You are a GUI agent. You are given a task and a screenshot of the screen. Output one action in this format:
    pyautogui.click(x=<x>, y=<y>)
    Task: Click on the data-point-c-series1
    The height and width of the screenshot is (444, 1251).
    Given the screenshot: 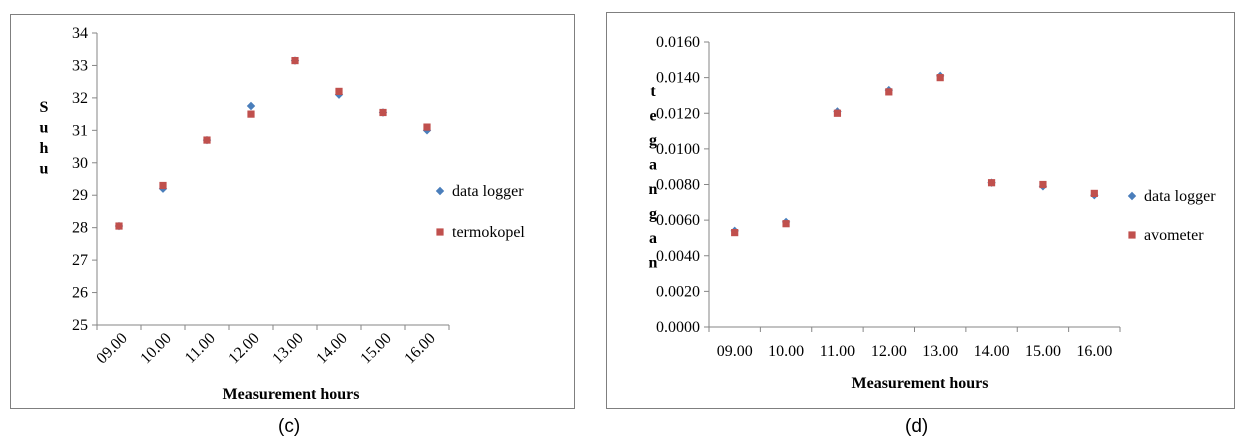 What is the action you would take?
    pyautogui.click(x=251, y=106)
    